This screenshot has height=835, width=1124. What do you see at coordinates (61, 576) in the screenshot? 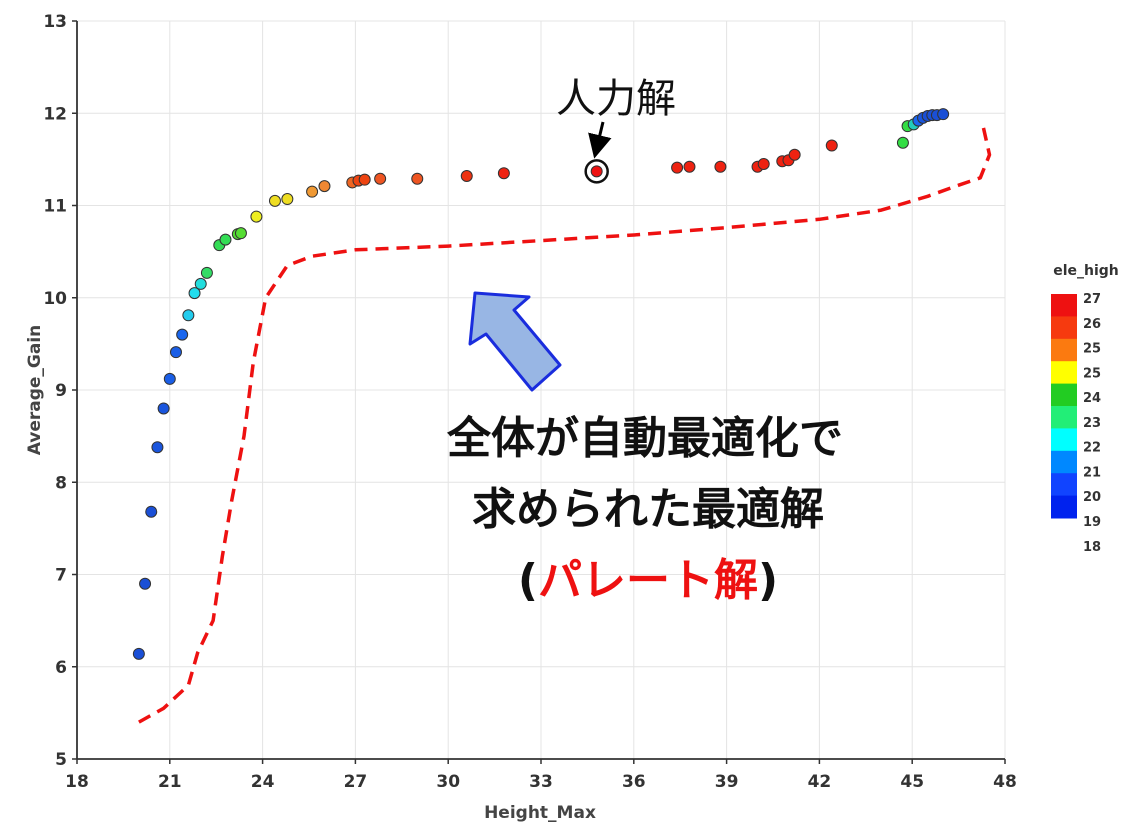
I see `y-tick-label: 7` at bounding box center [61, 576].